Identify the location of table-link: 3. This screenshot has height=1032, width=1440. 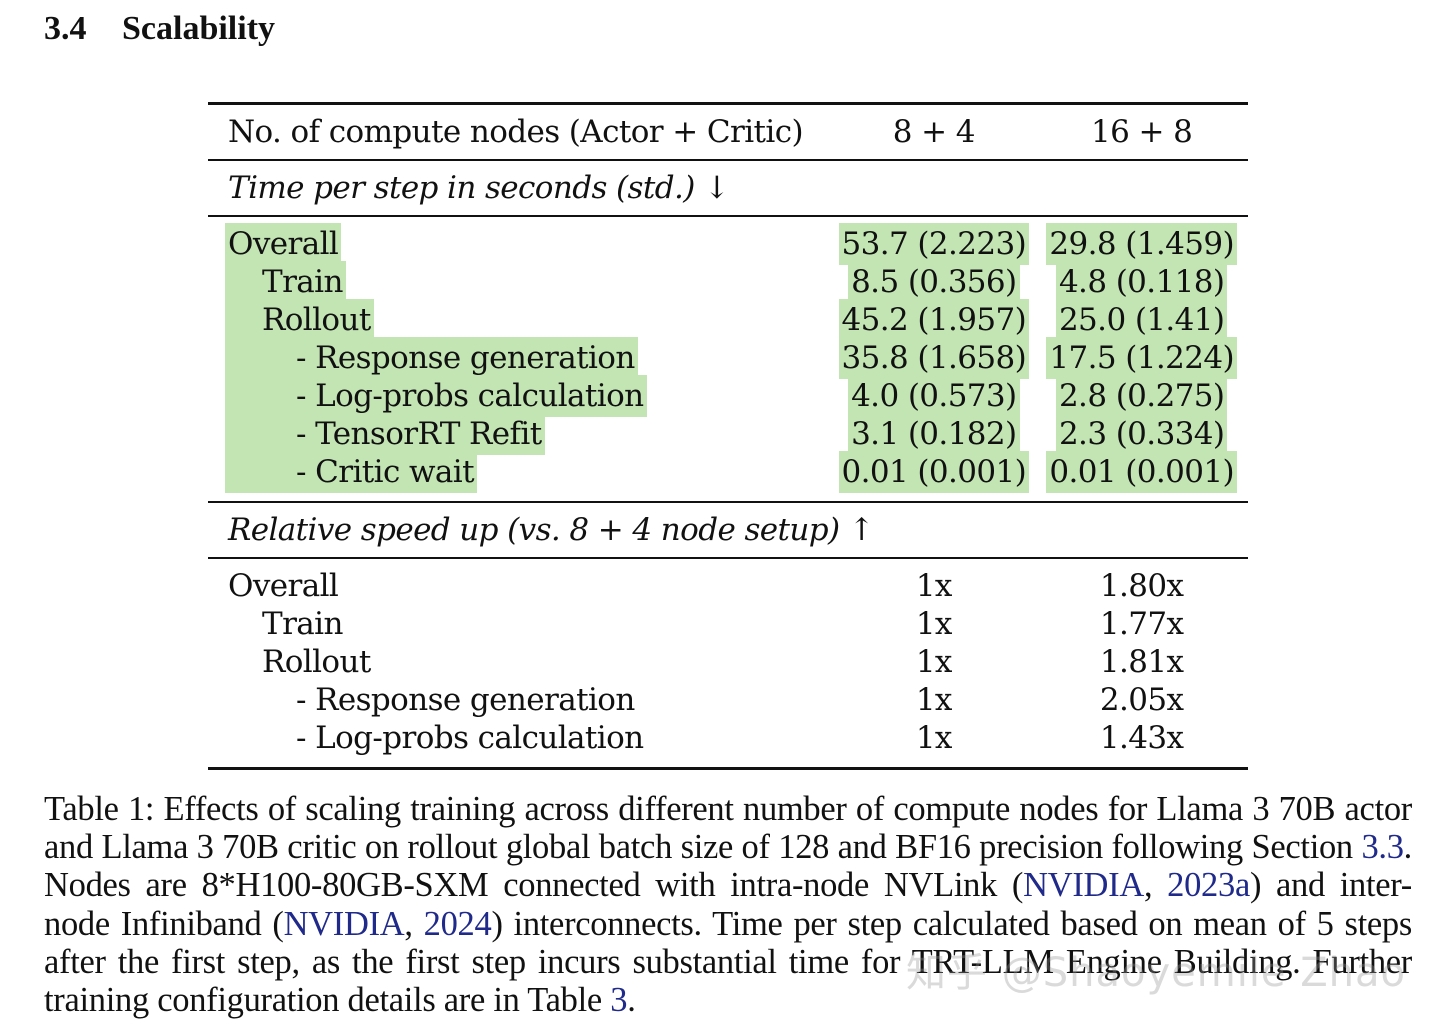
(619, 1000).